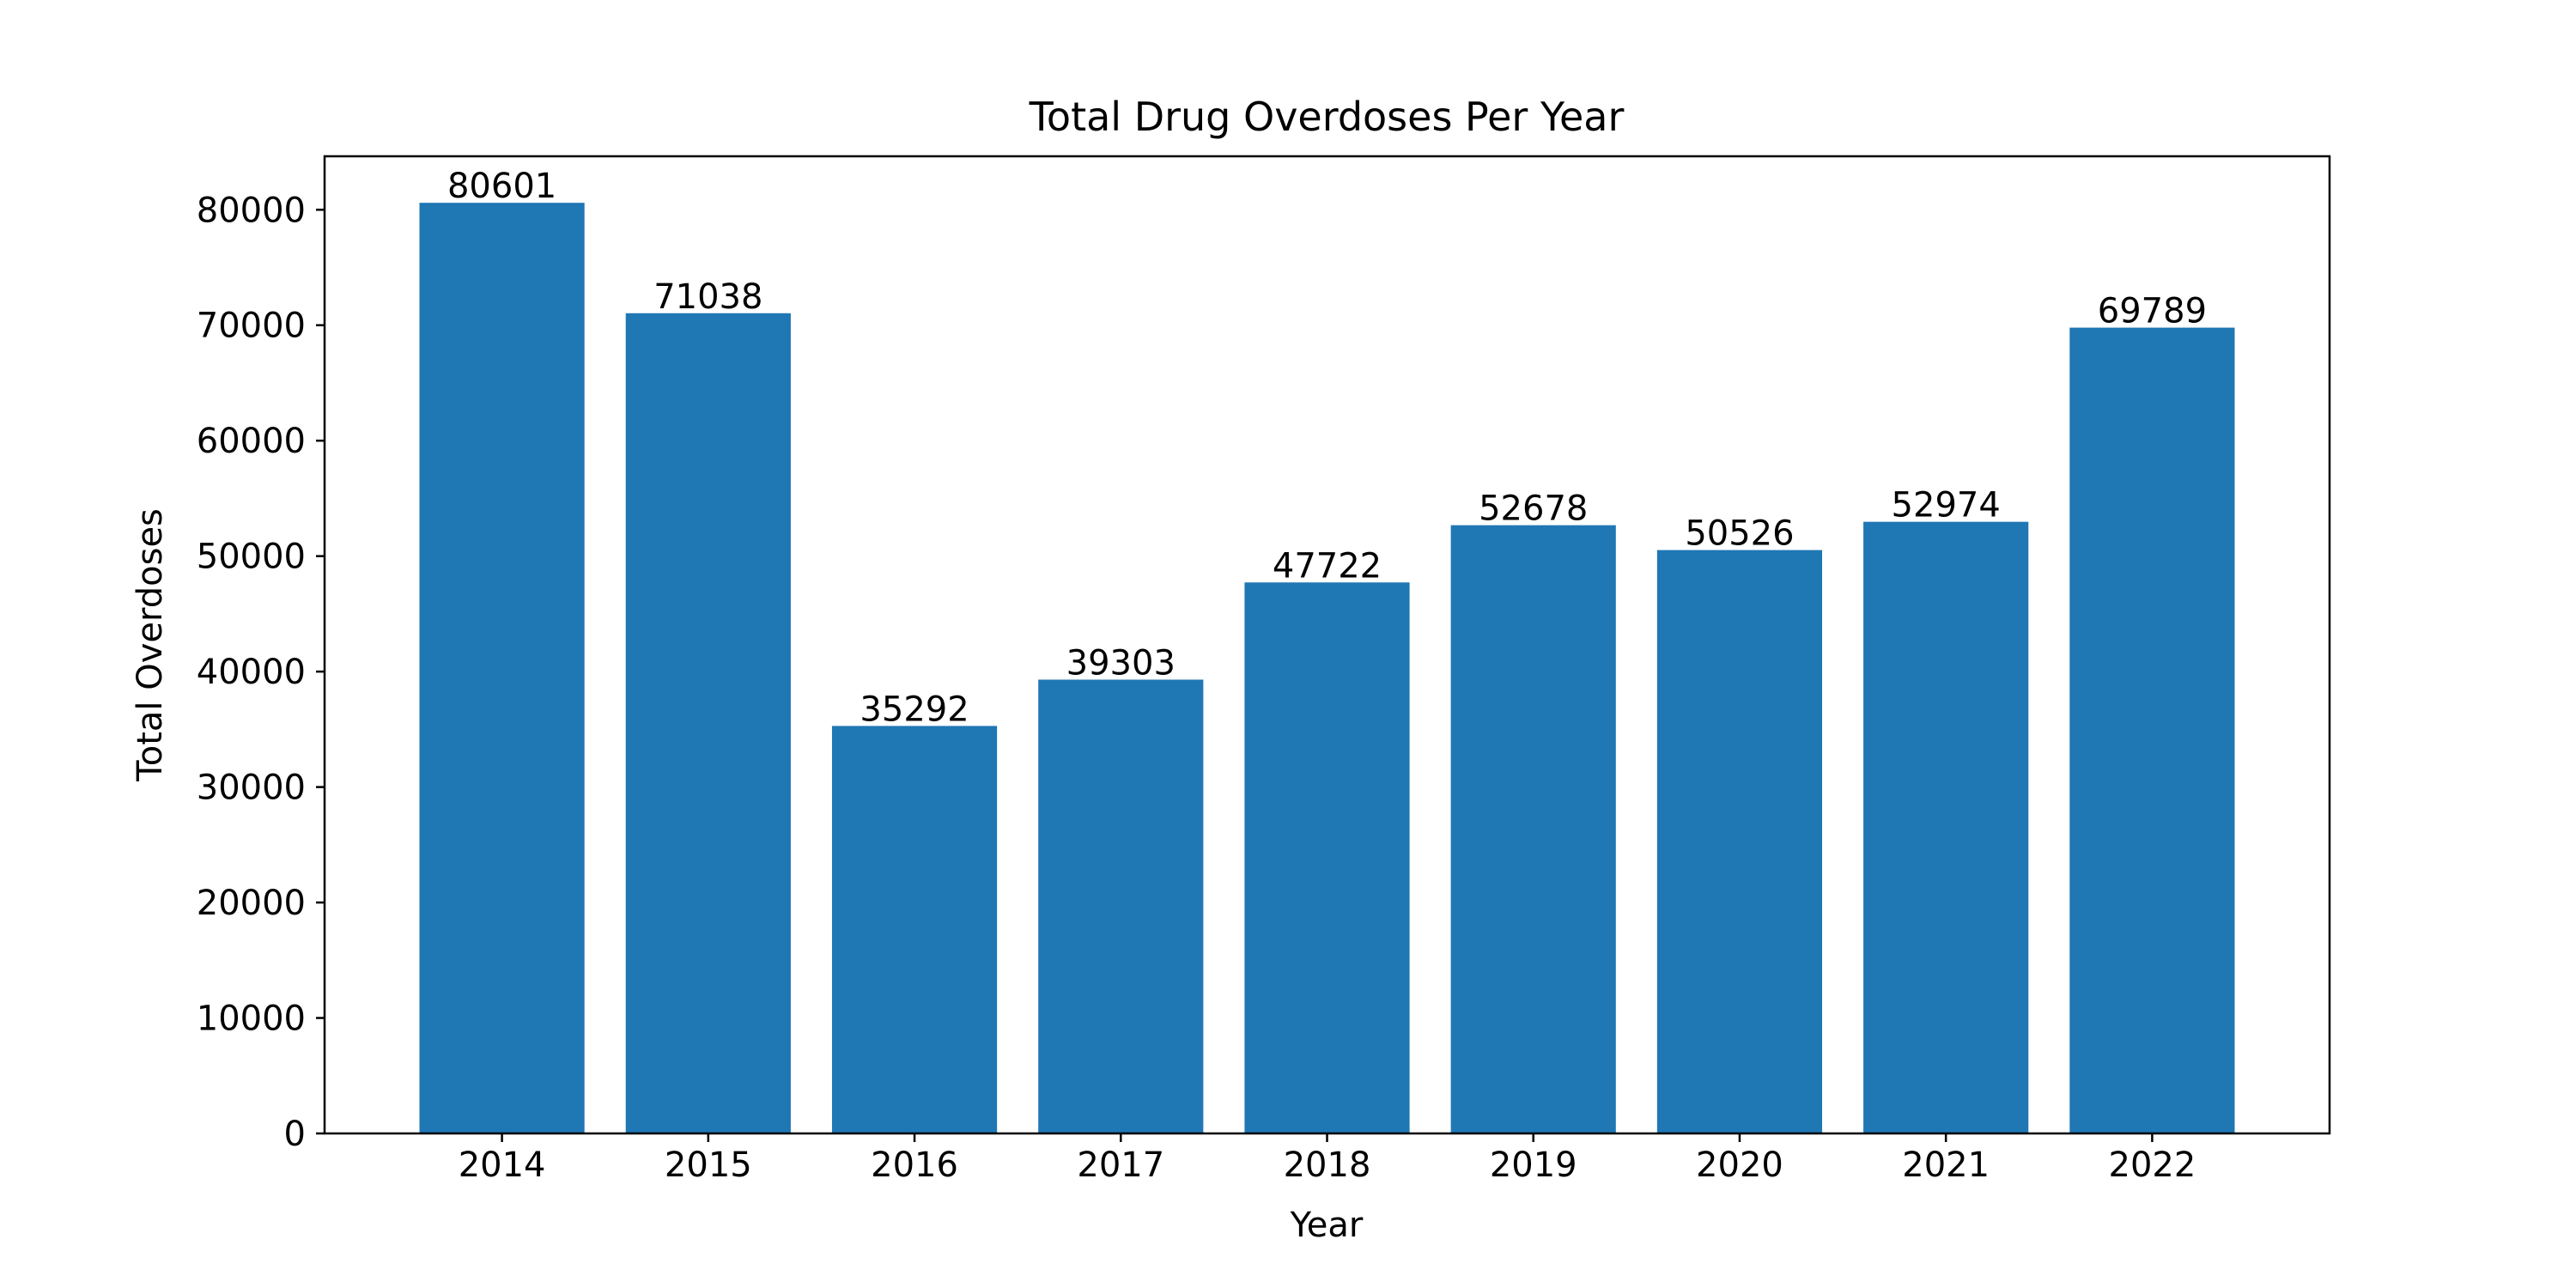 This screenshot has width=2576, height=1288. I want to click on x-axis-title: Year, so click(1327, 1225).